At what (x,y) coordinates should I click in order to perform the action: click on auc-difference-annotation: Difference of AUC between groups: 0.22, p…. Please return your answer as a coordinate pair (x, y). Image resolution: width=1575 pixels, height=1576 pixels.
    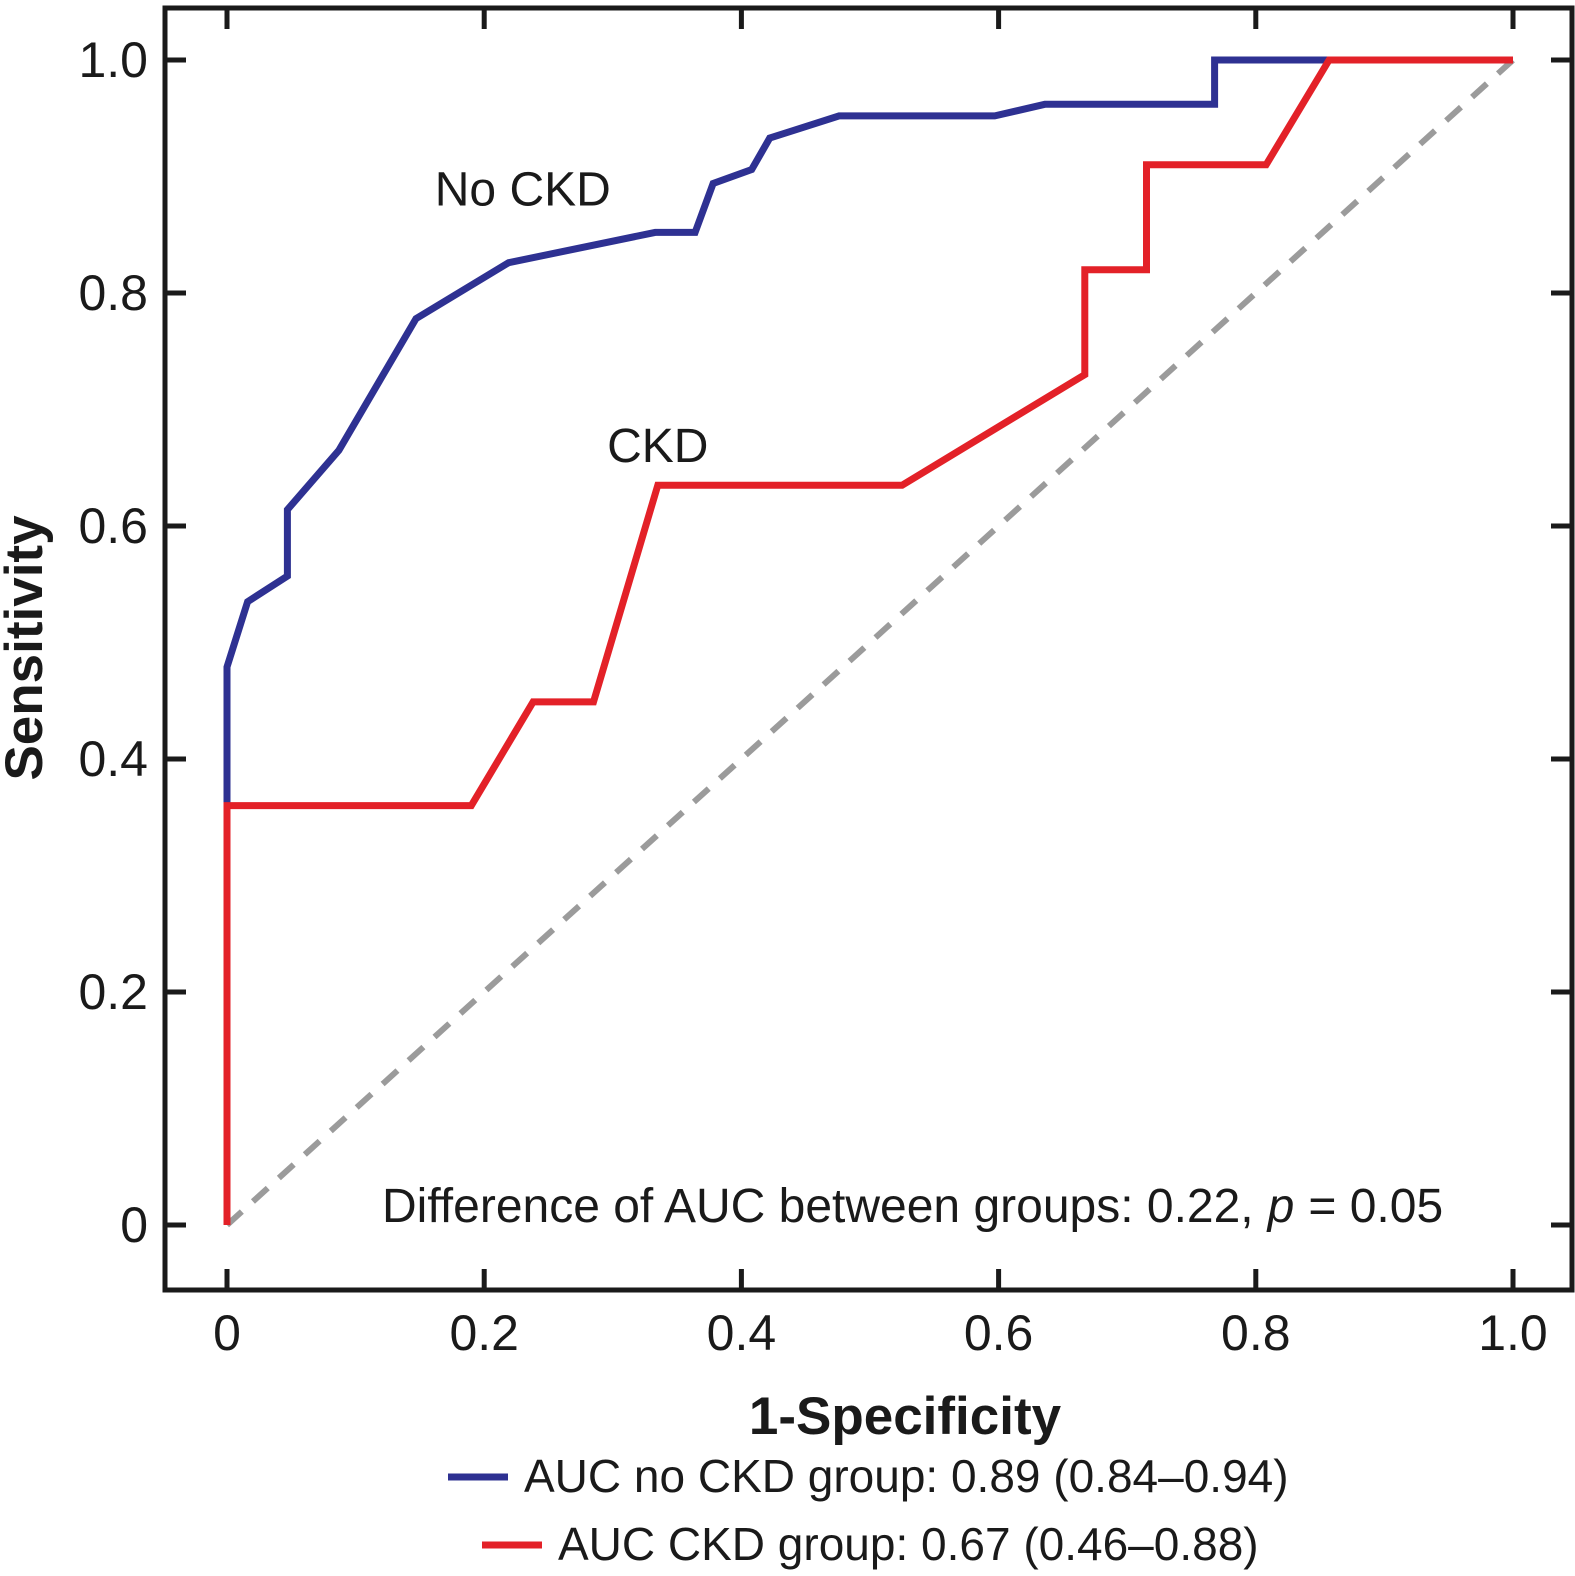
    Looking at the image, I should click on (912, 1206).